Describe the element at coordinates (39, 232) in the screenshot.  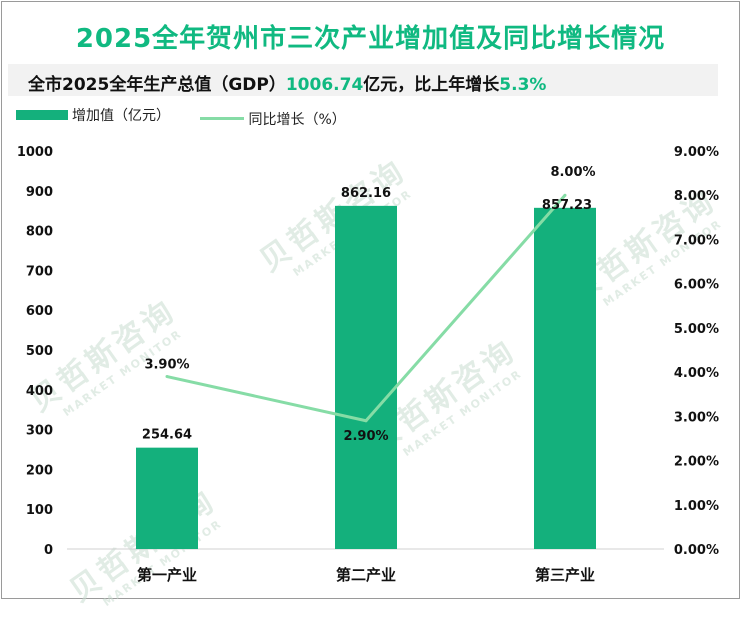
I see `left-axis-tick-label: 800` at that location.